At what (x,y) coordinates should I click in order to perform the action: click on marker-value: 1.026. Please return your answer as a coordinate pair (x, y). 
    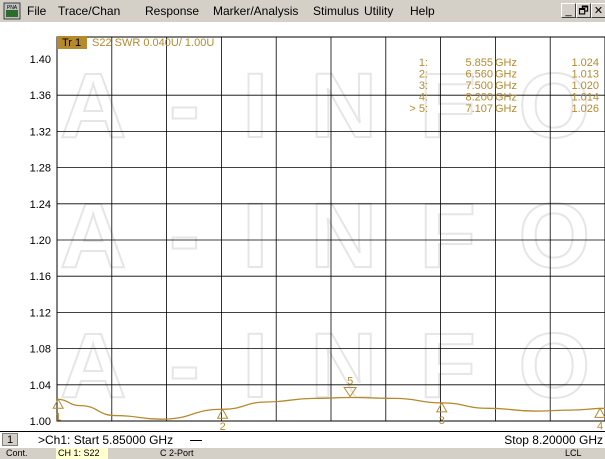
    Looking at the image, I should click on (585, 109).